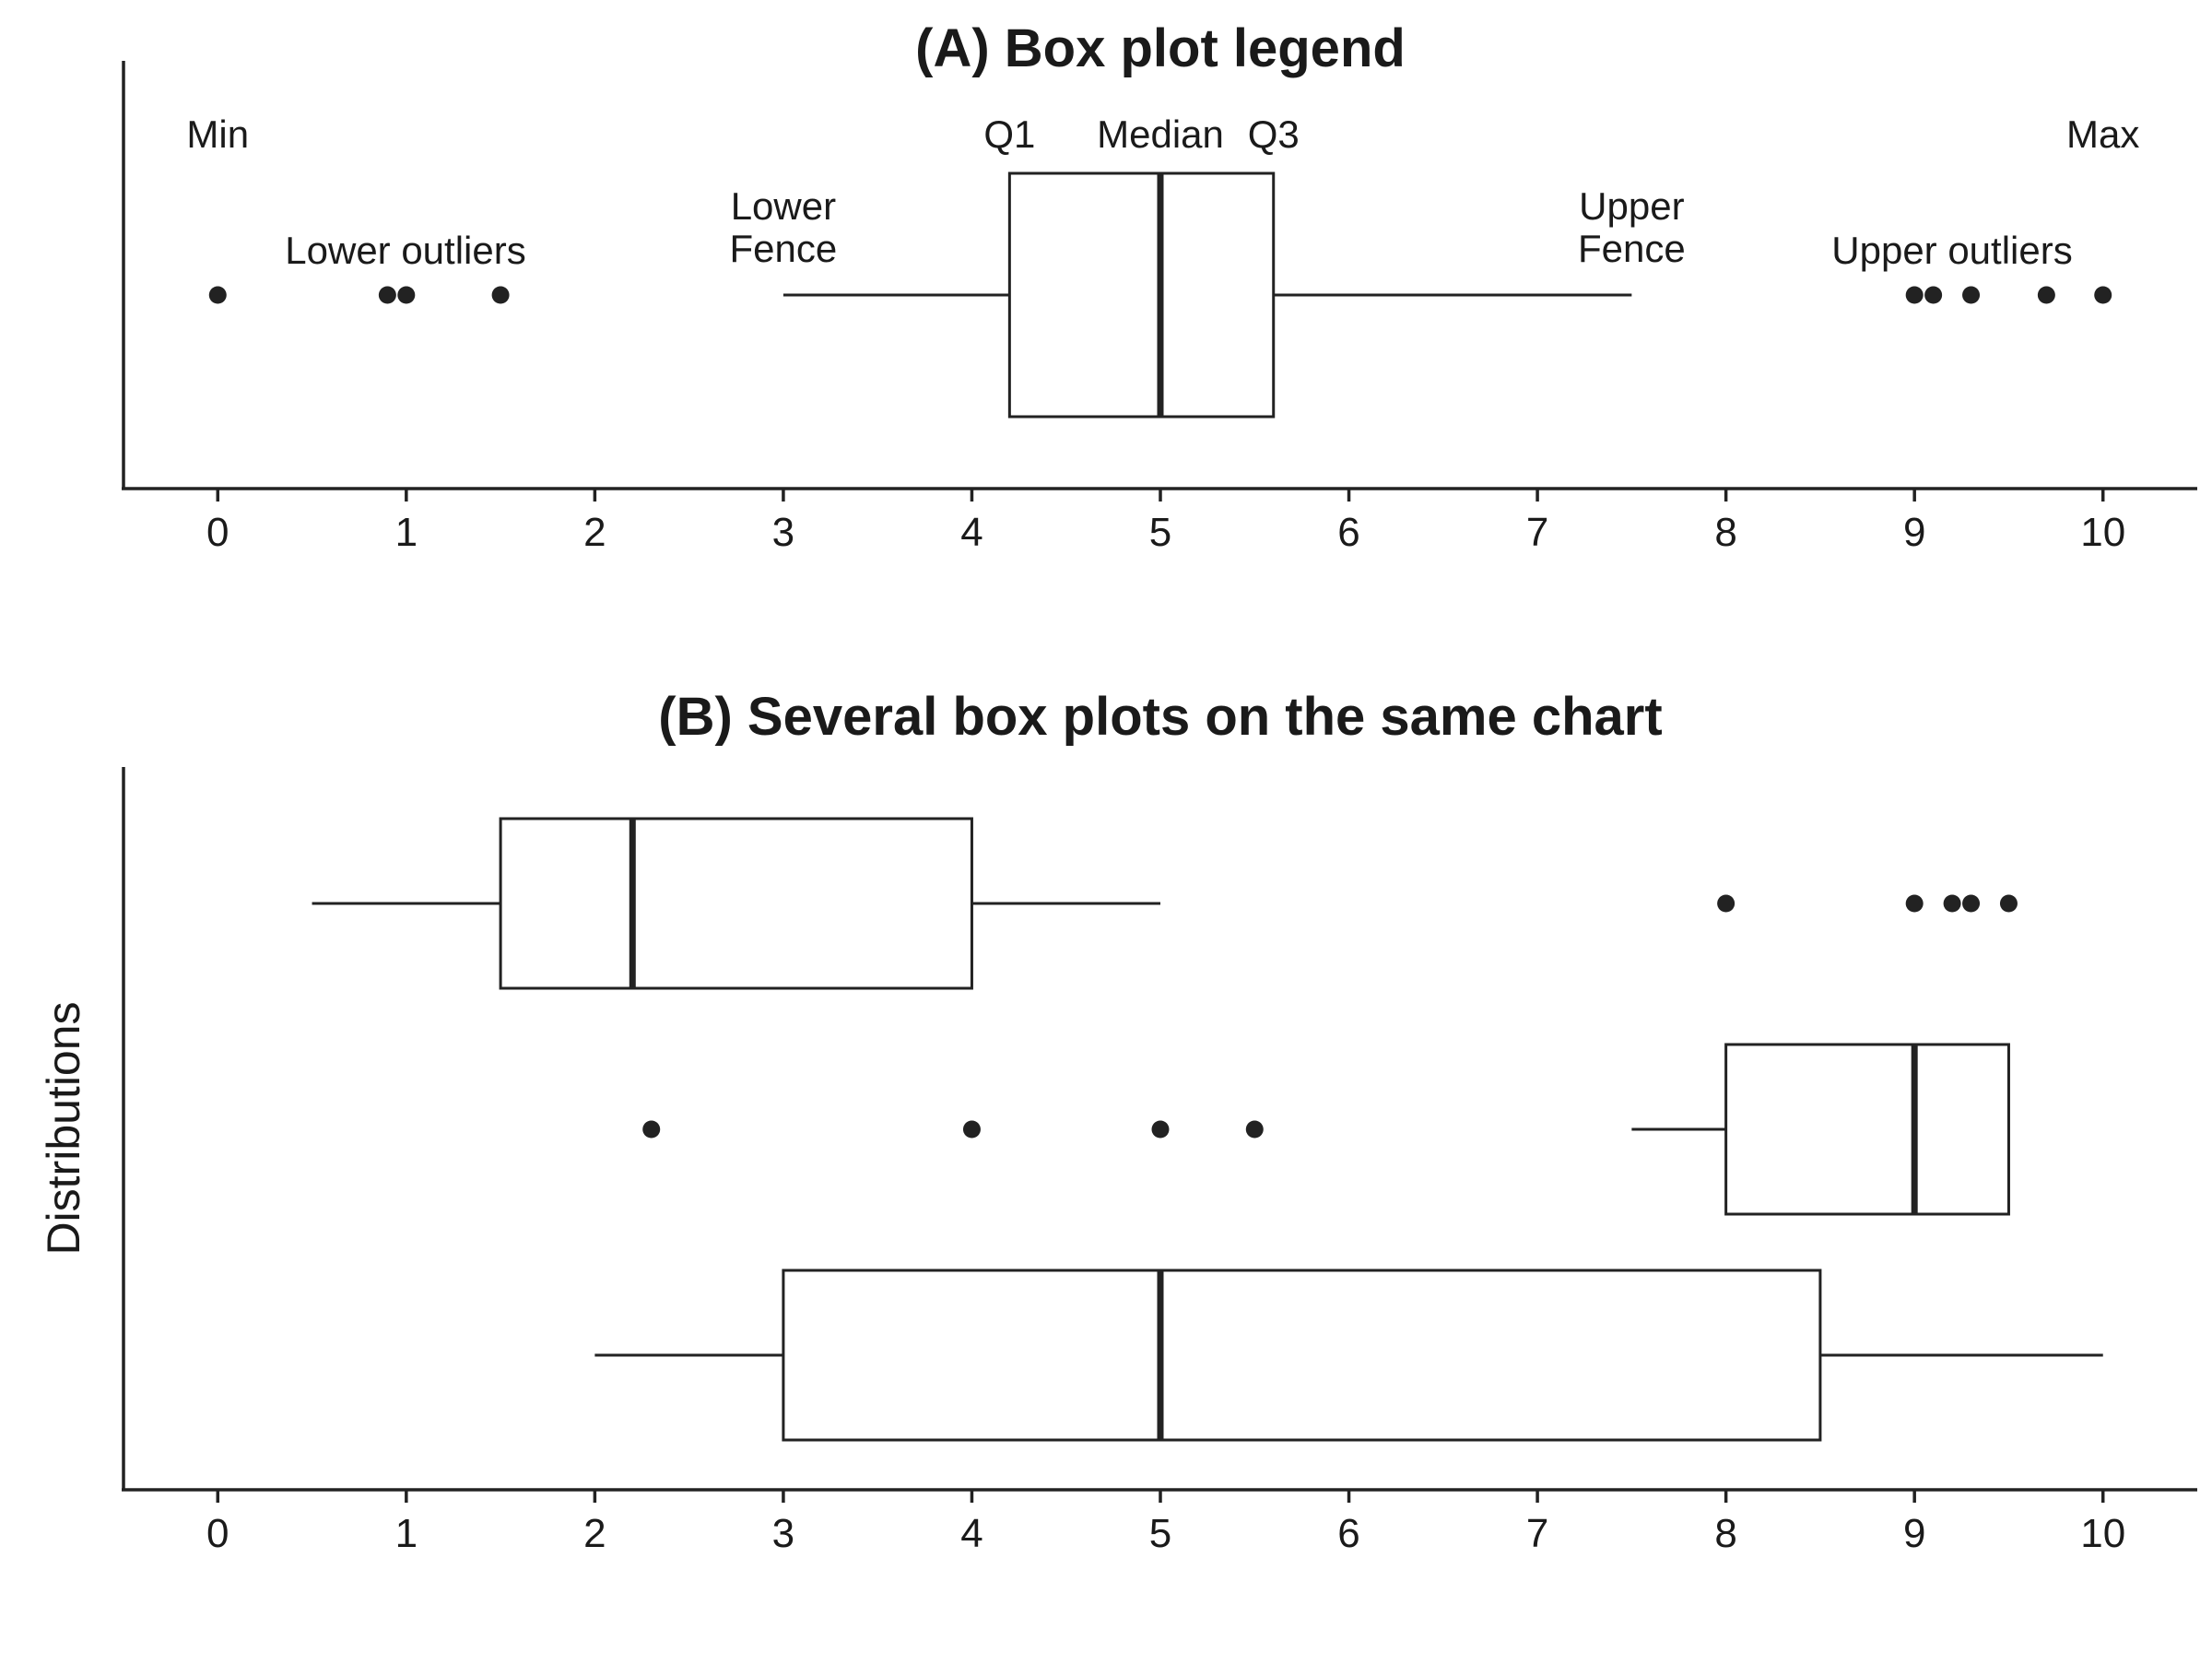 The height and width of the screenshot is (1664, 2212). I want to click on annotation-label: Max, so click(2102, 134).